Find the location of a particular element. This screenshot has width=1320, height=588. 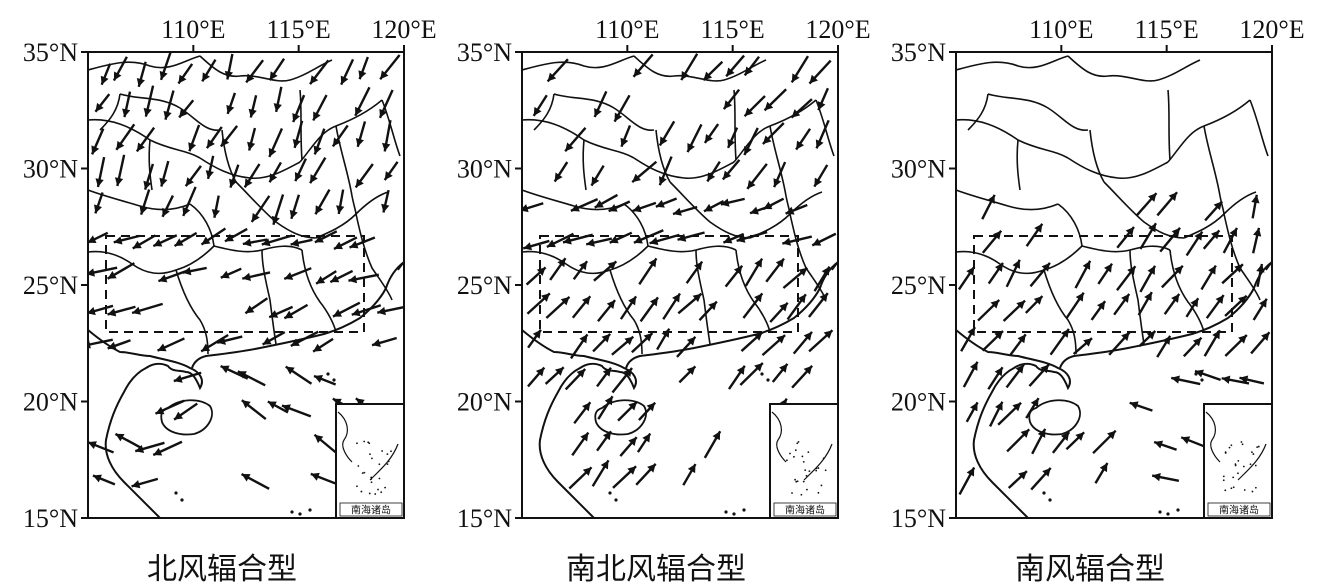

study-region-box is located at coordinates (669, 284).